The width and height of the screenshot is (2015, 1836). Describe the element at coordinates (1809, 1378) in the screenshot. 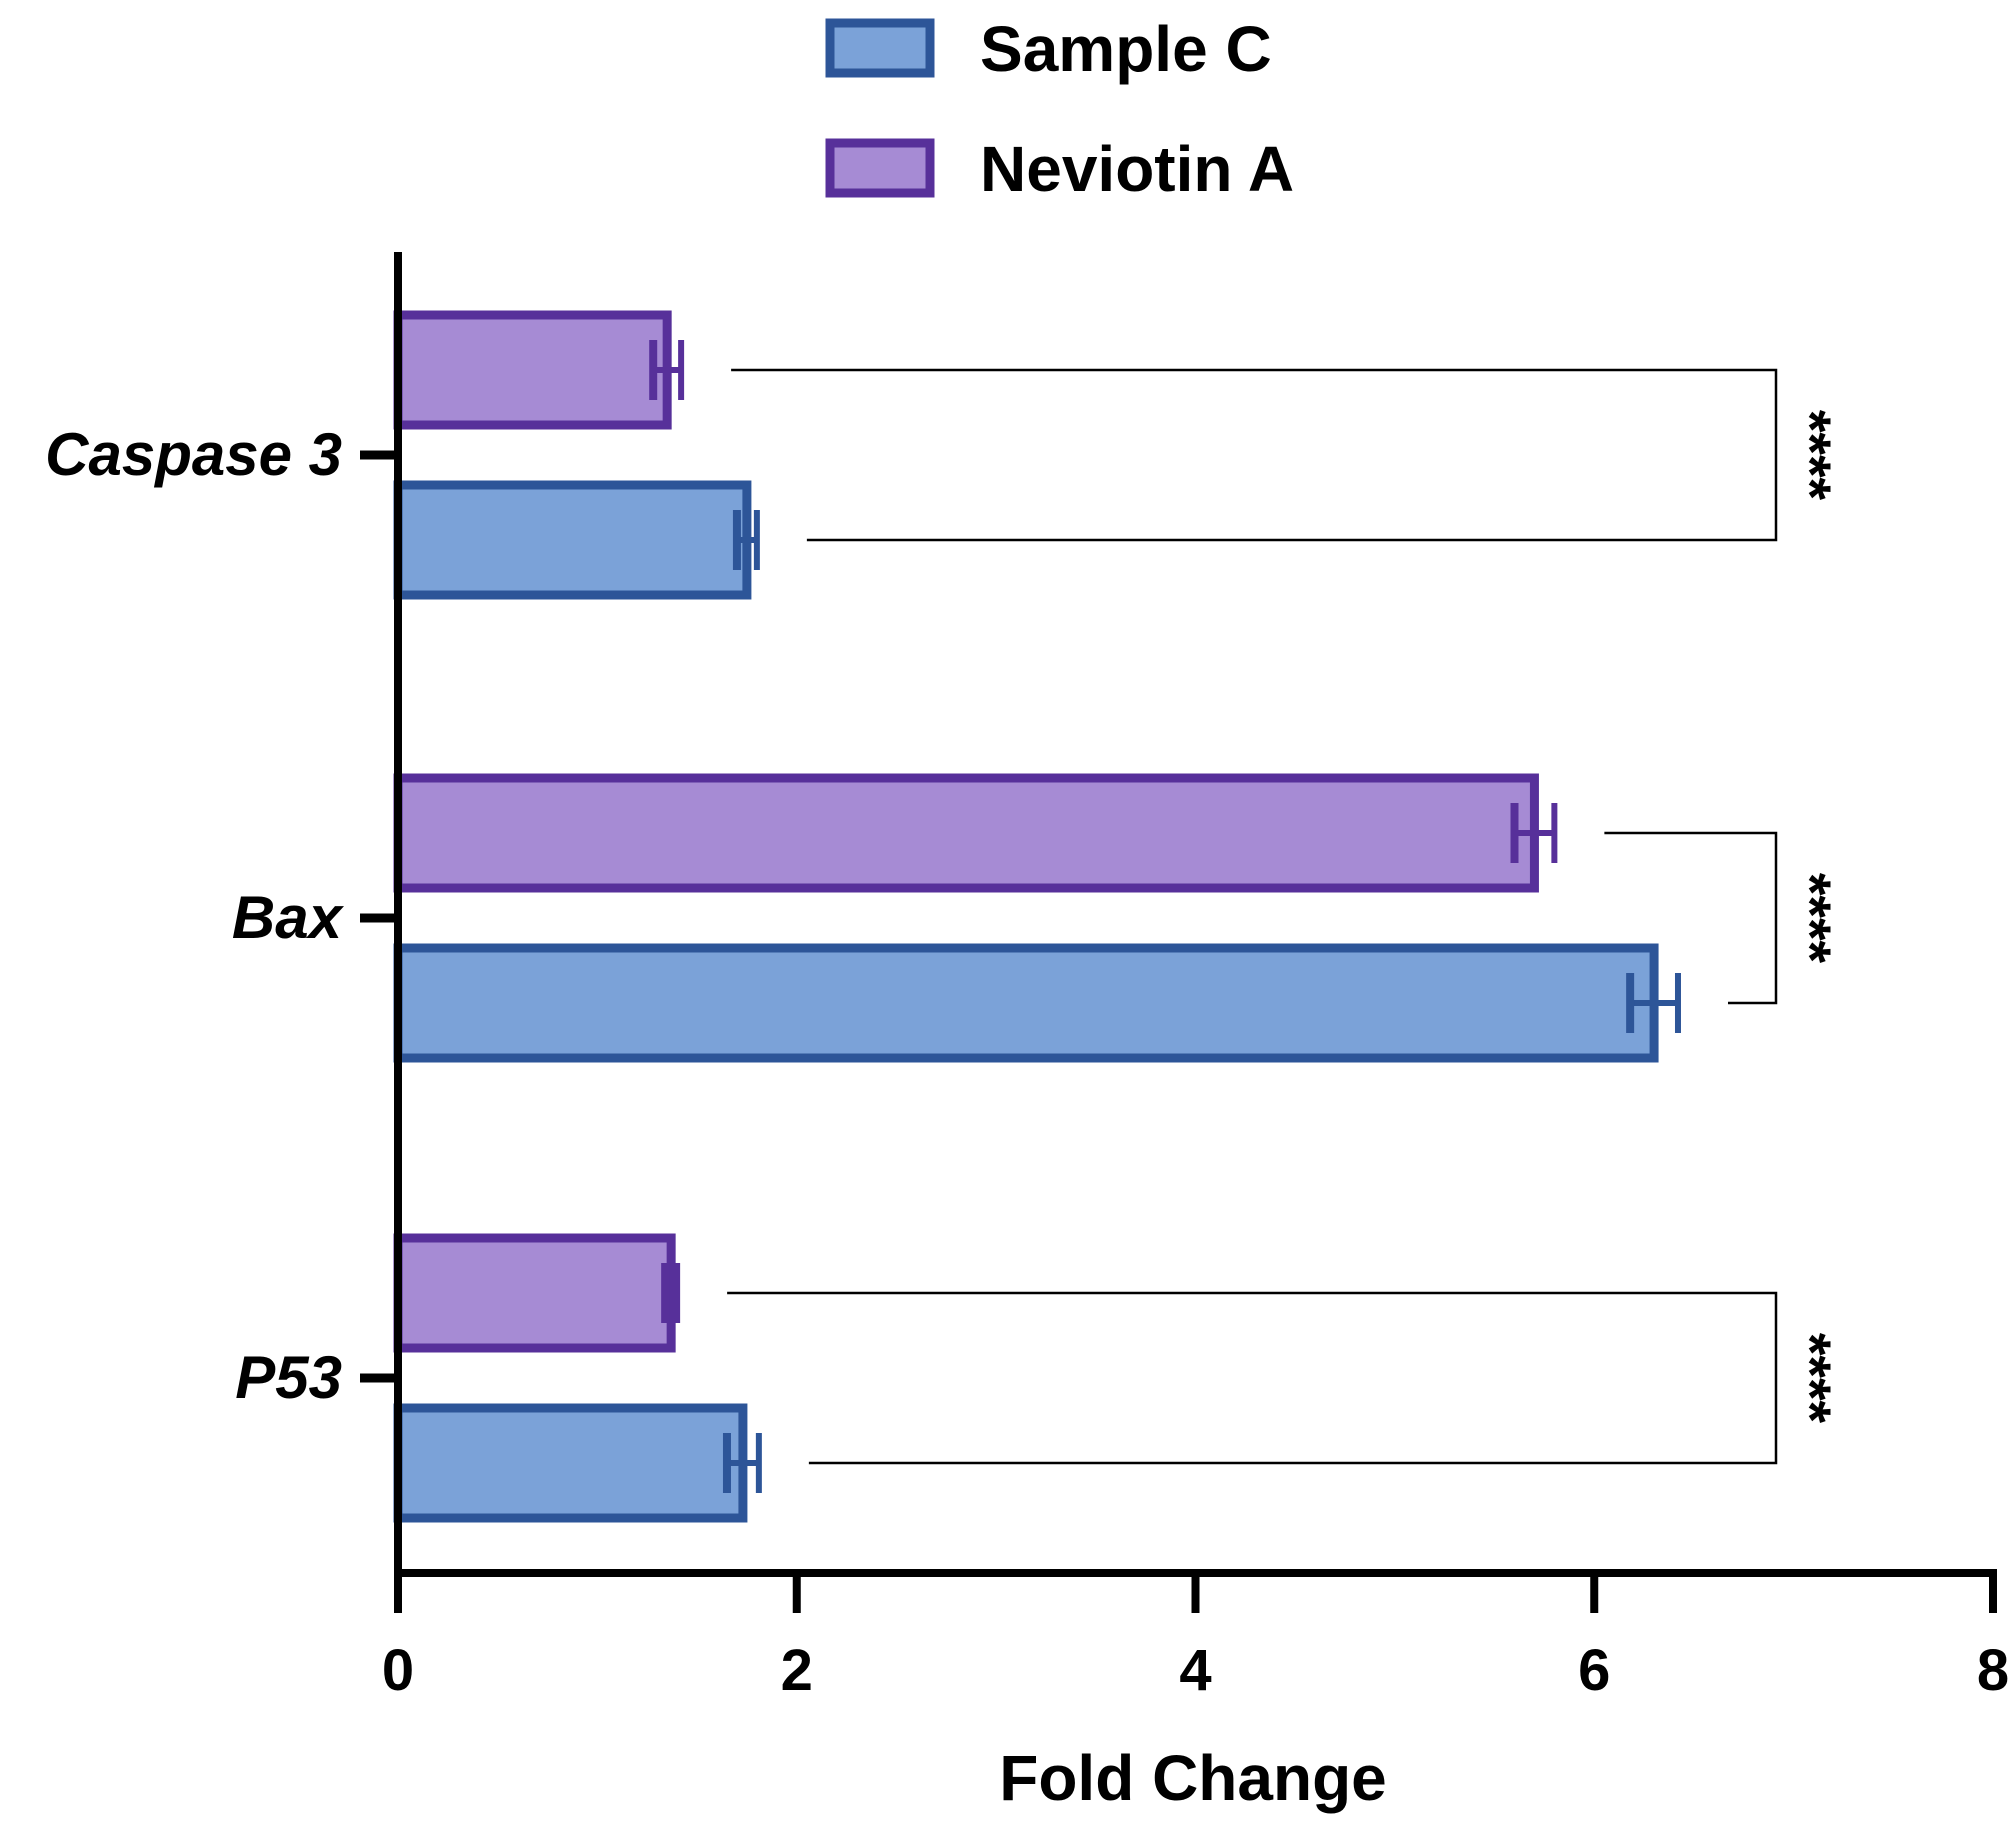

I see `significance-label-p53: ****` at that location.